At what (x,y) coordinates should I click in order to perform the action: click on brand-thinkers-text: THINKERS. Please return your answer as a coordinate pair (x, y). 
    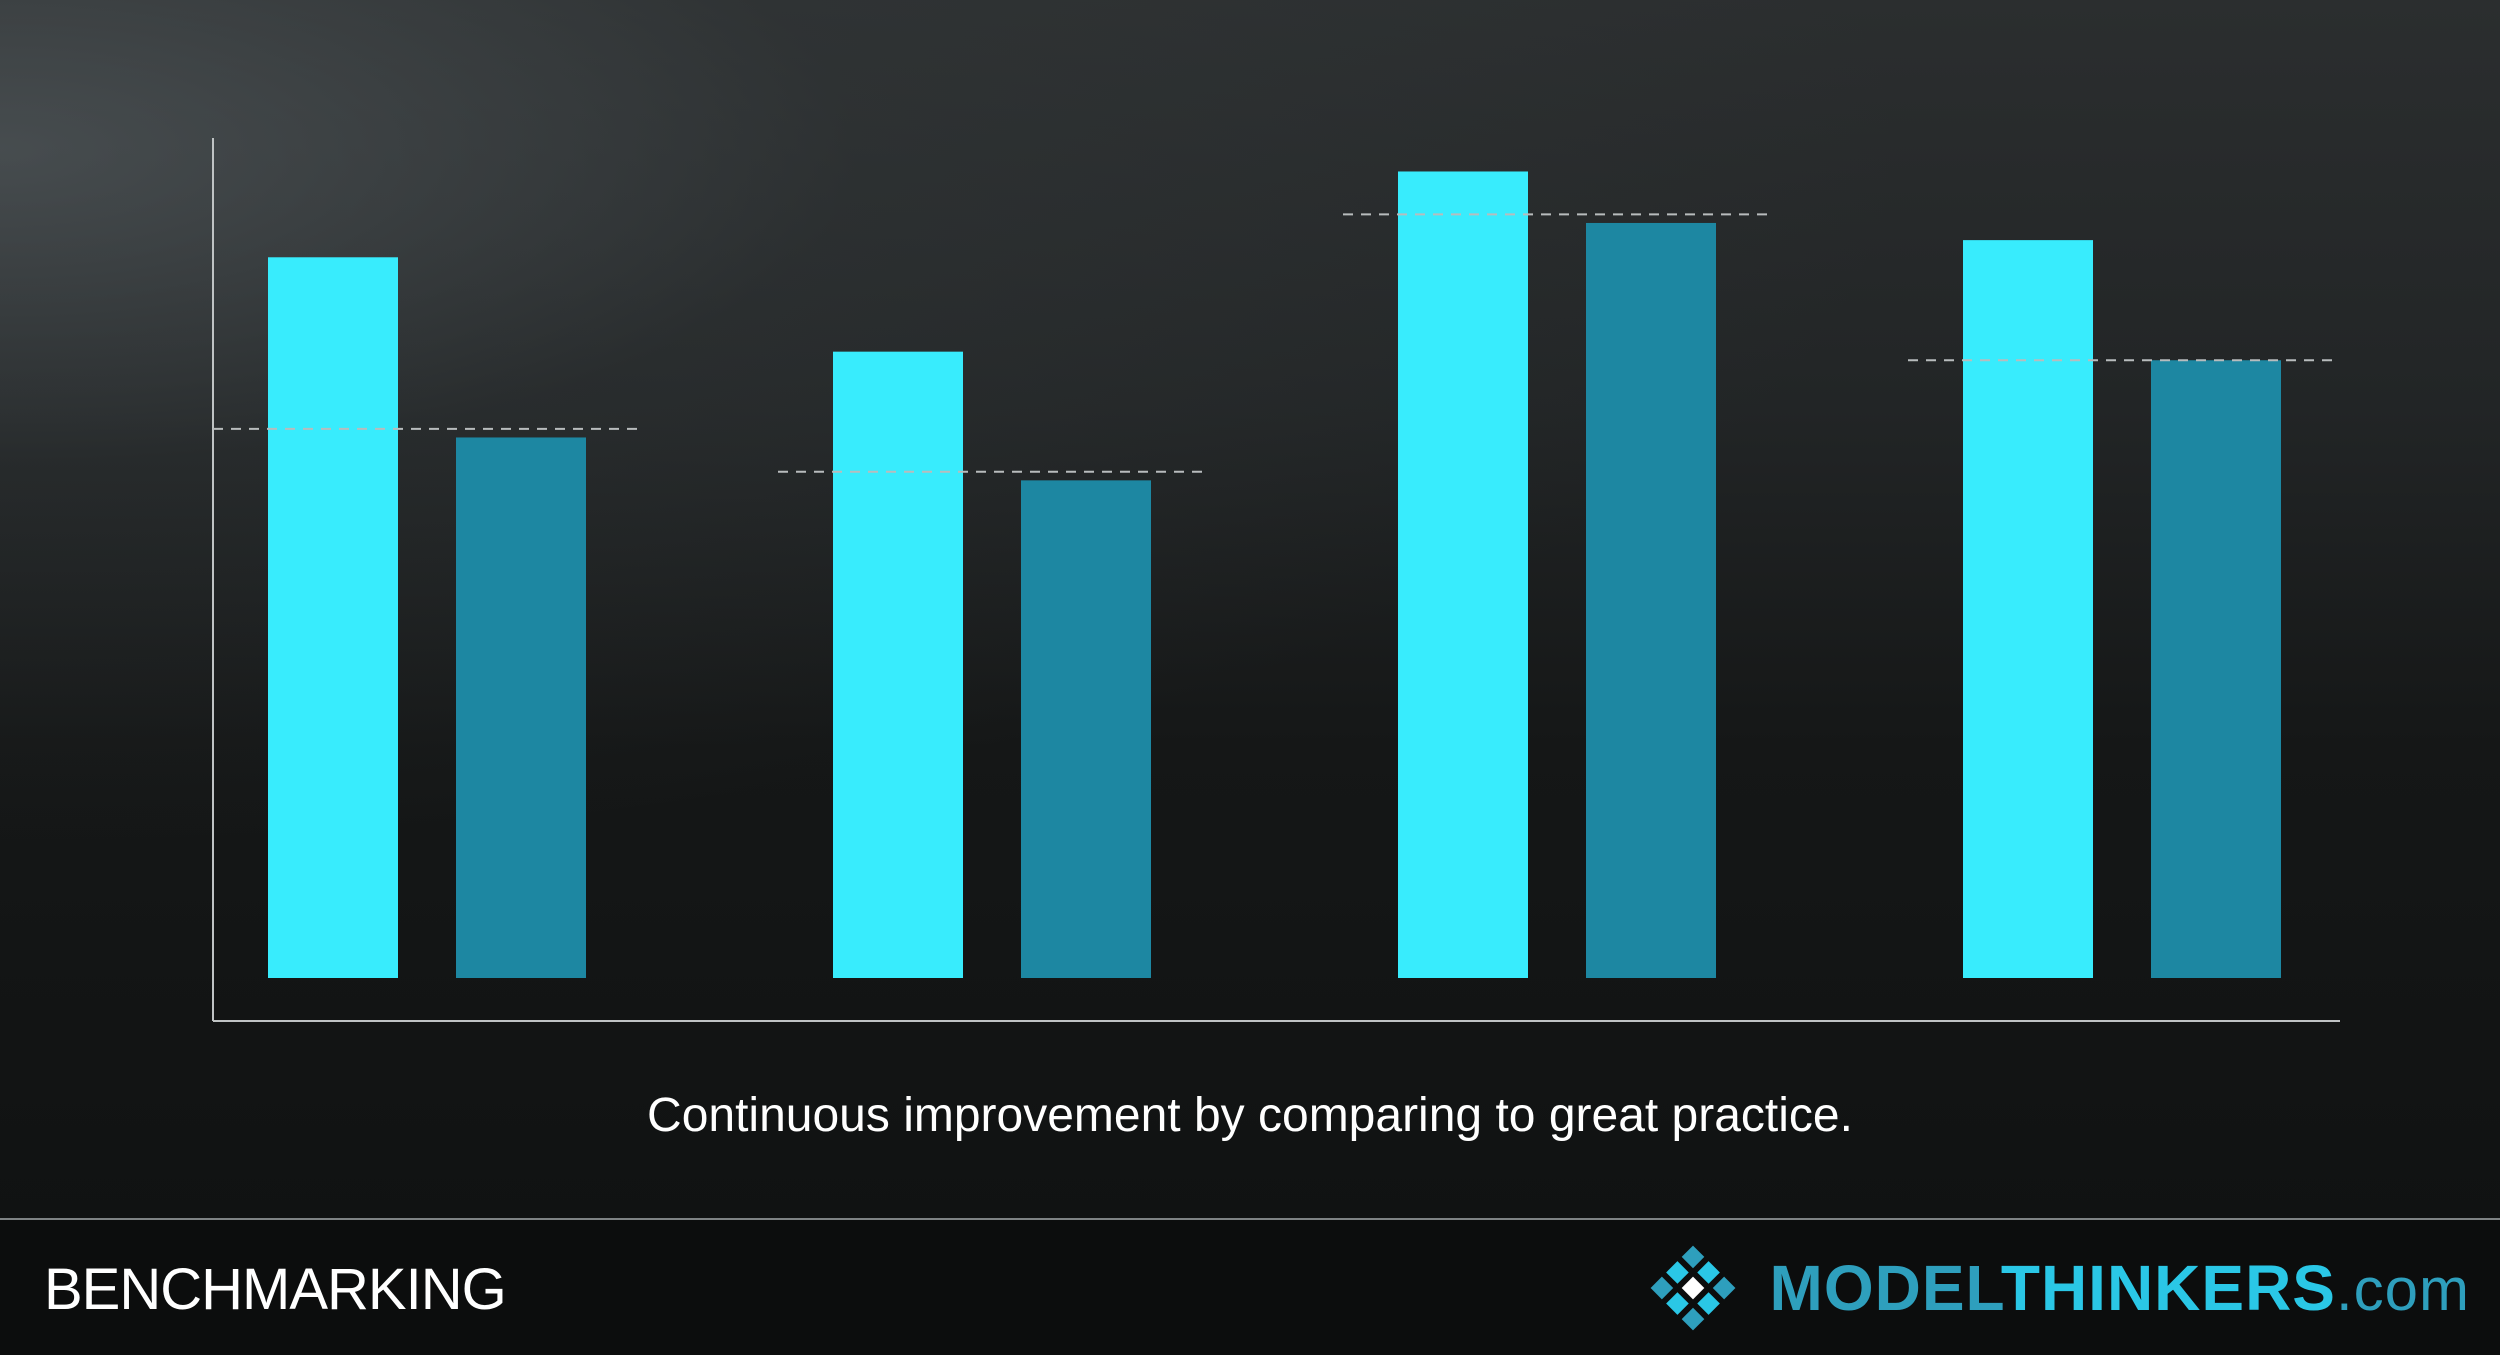
    Looking at the image, I should click on (2168, 1288).